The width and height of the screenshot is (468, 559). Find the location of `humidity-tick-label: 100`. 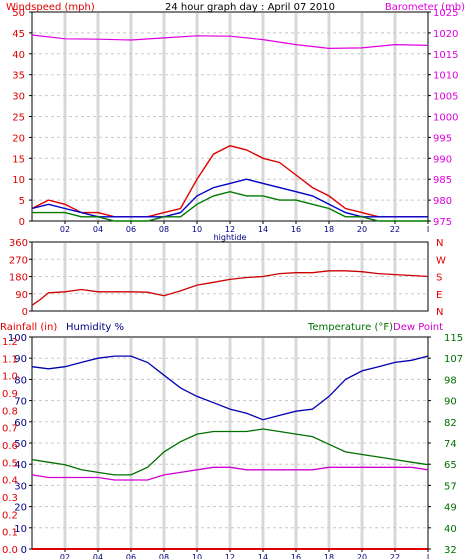

humidity-tick-label: 100 is located at coordinates (17, 338).